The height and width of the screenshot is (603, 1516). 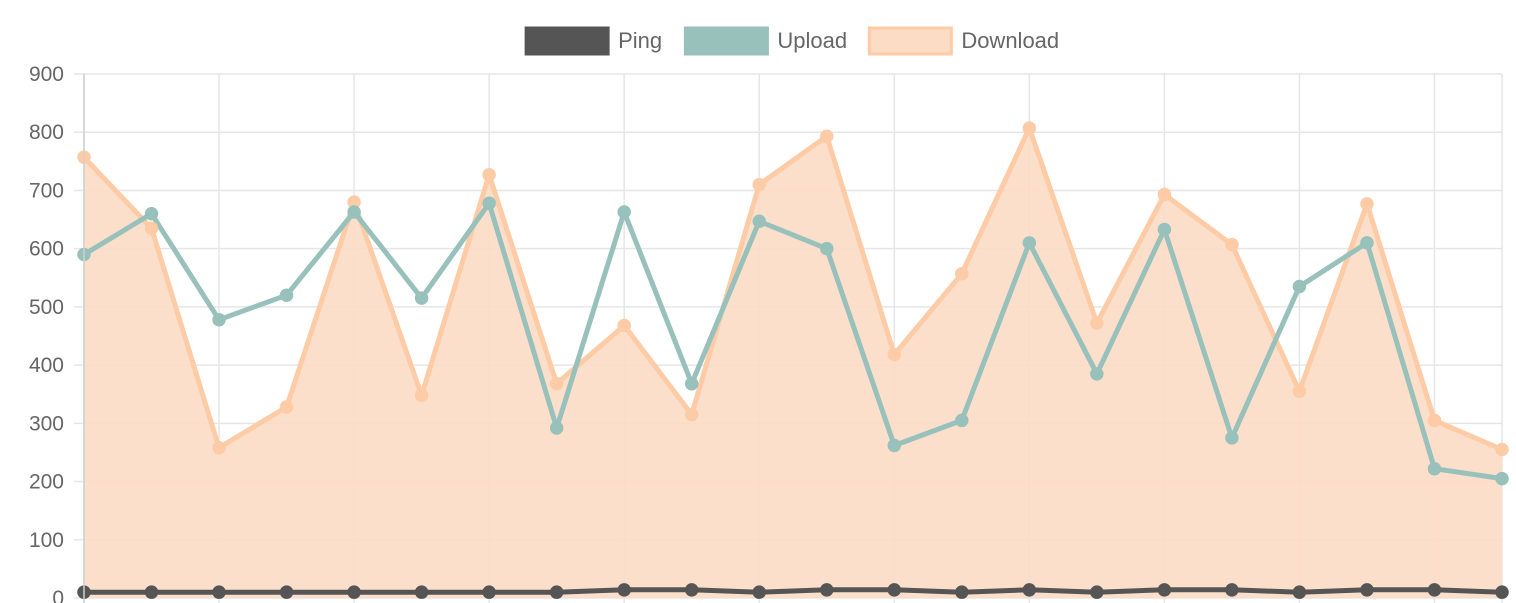 I want to click on legend: Ping Upload Download, so click(x=791, y=41).